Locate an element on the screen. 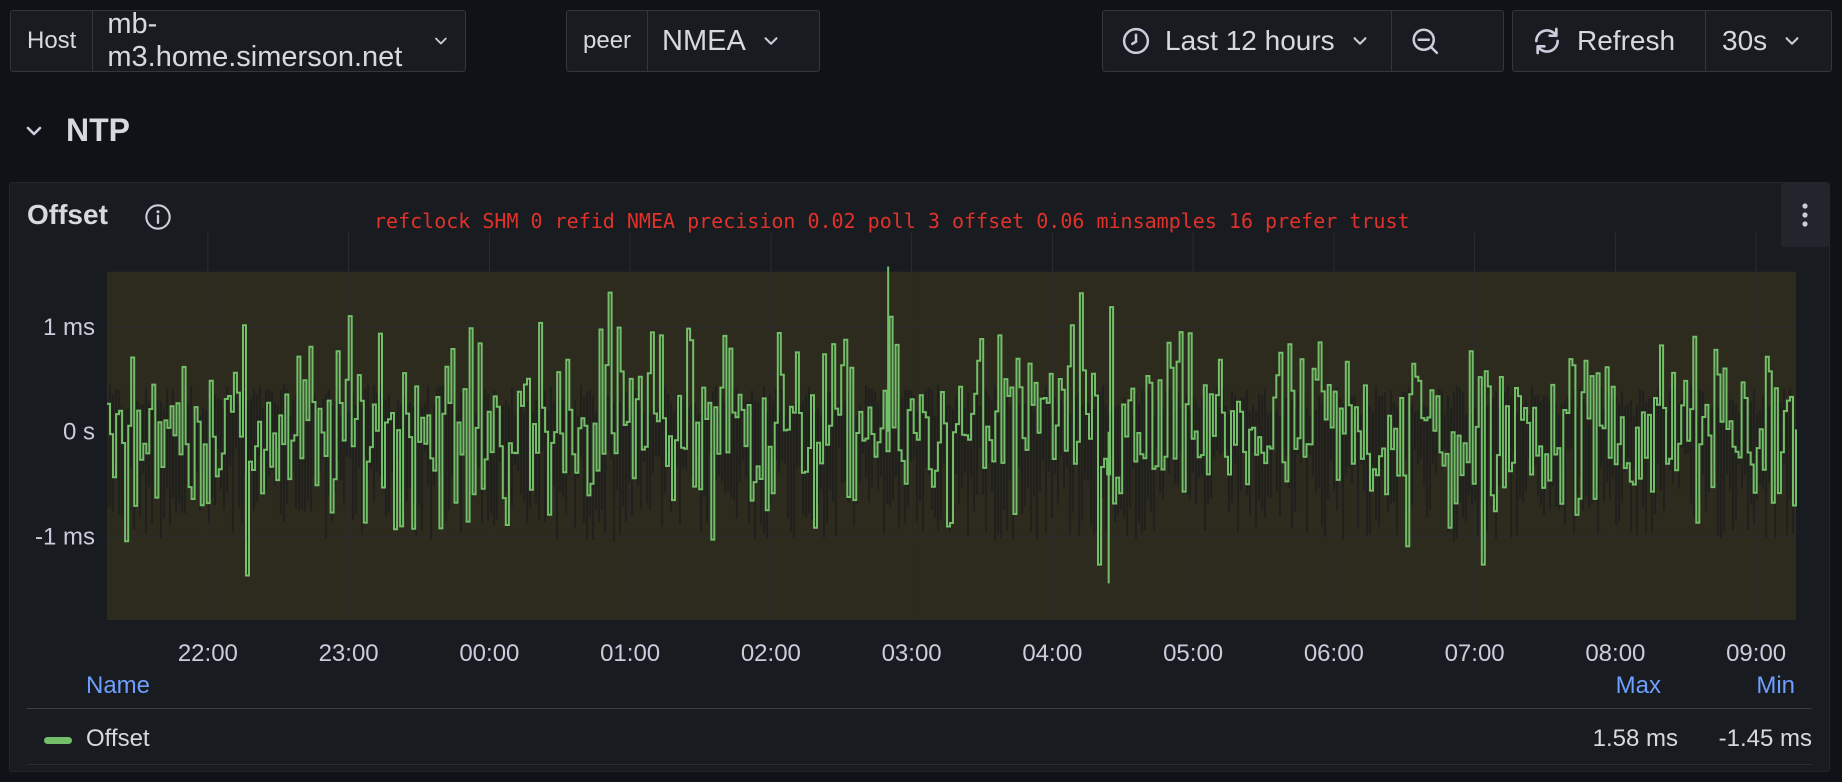 The image size is (1842, 782). x-tick-label: 23:00 is located at coordinates (349, 653).